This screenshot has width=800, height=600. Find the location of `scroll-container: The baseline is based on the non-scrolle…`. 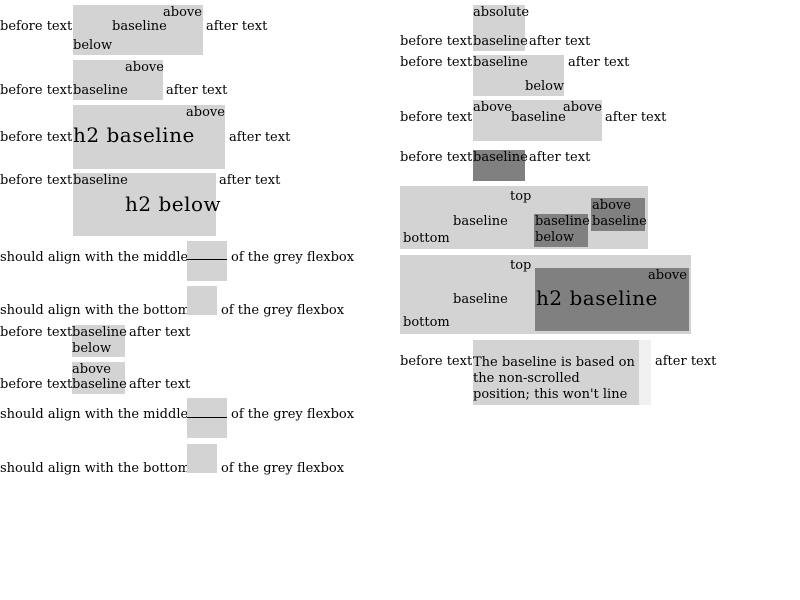

scroll-container: The baseline is based on the non-scrolle… is located at coordinates (556, 372).